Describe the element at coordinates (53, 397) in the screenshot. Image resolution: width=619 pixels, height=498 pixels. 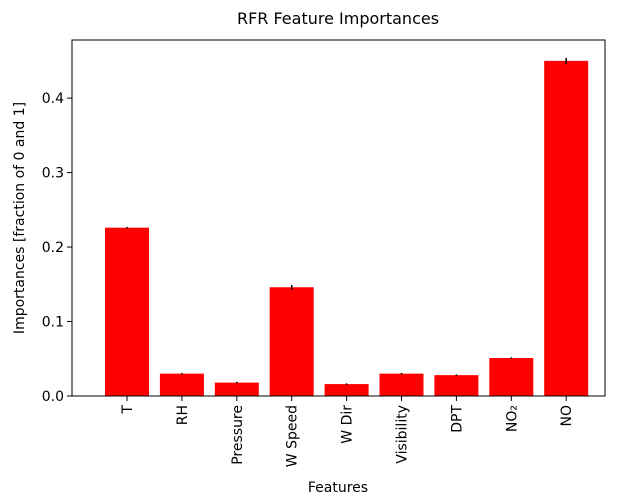
I see `y-tick-label: 0.0` at that location.